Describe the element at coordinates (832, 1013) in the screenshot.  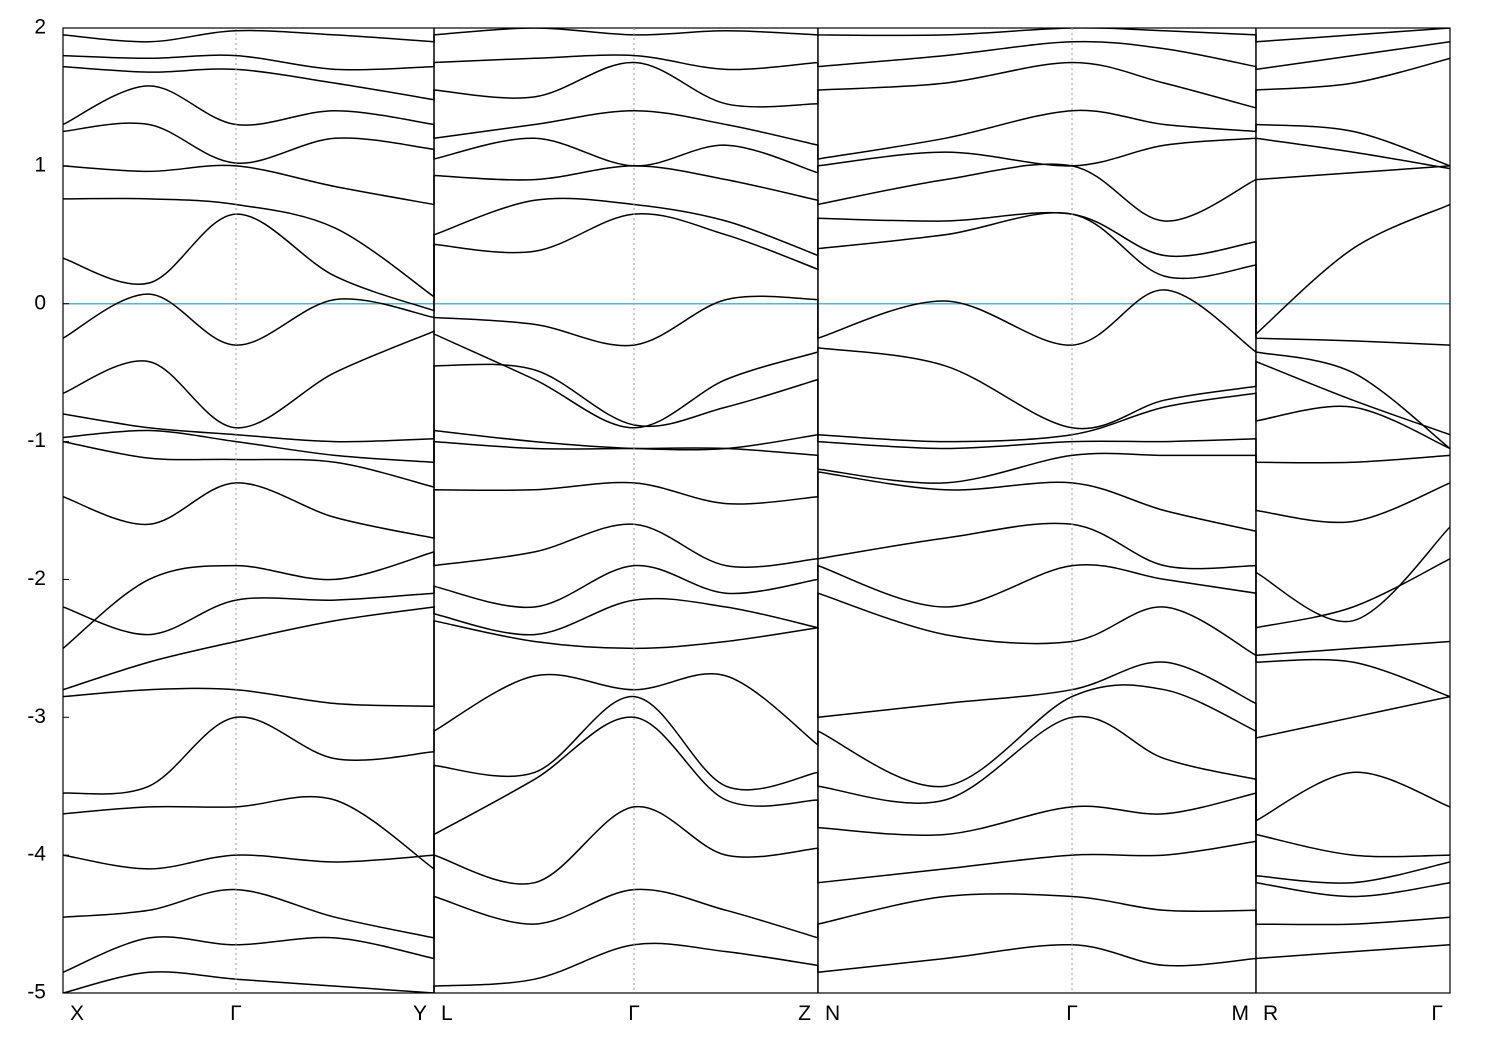
I see `x-tick-label: N` at that location.